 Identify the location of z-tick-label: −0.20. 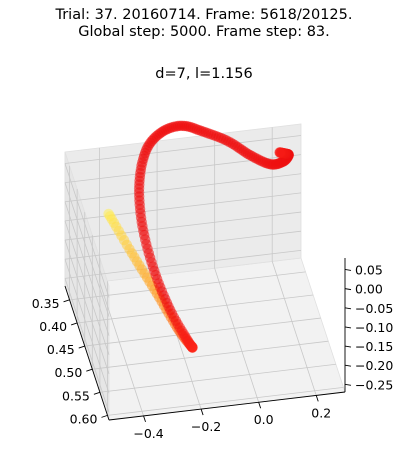
(374, 365).